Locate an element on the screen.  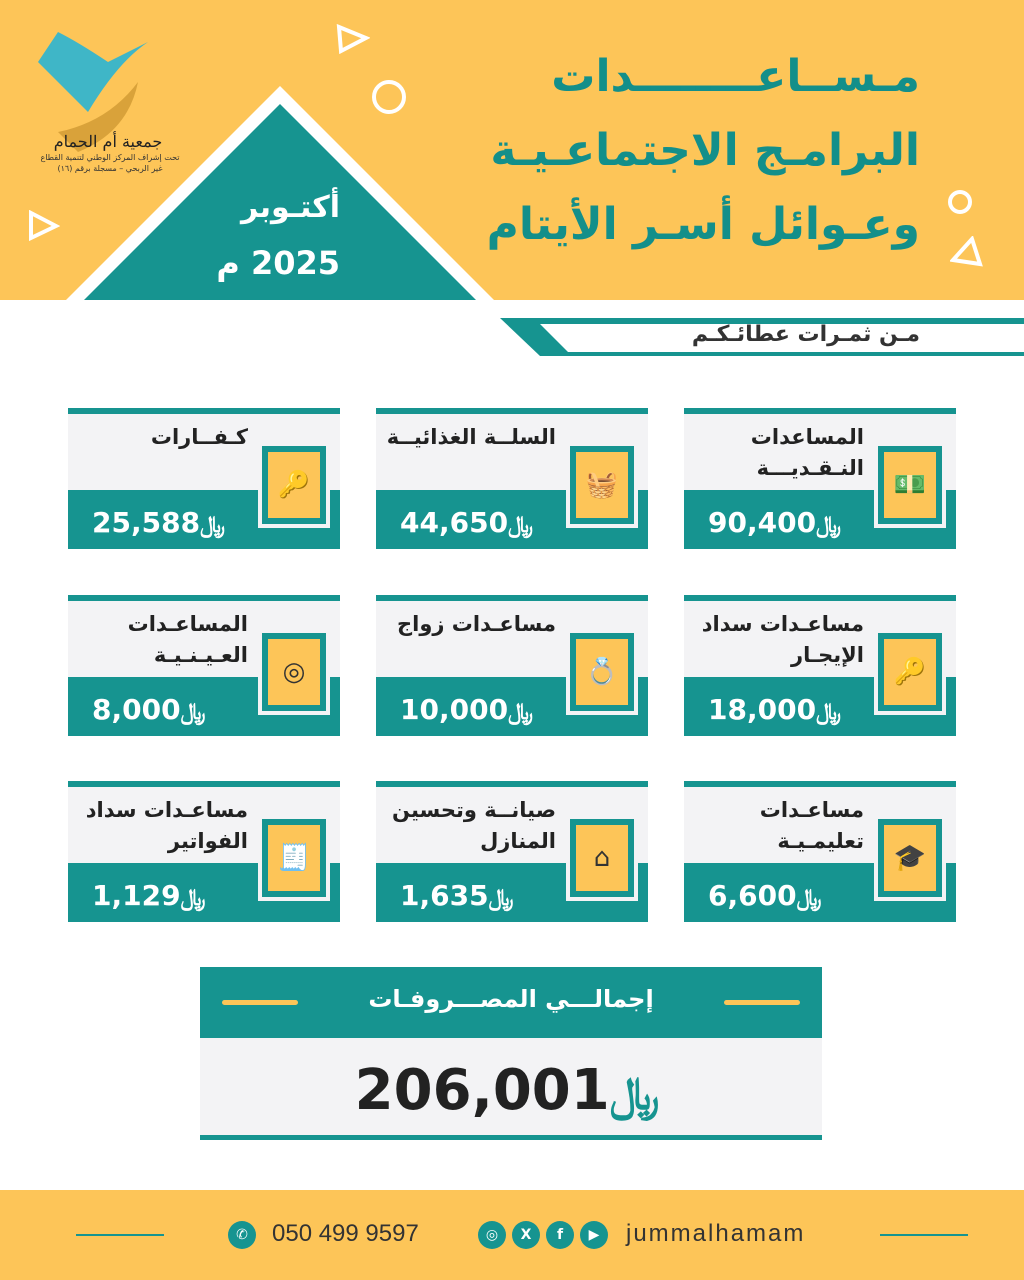
icon-box: 💵 is located at coordinates (910, 485).